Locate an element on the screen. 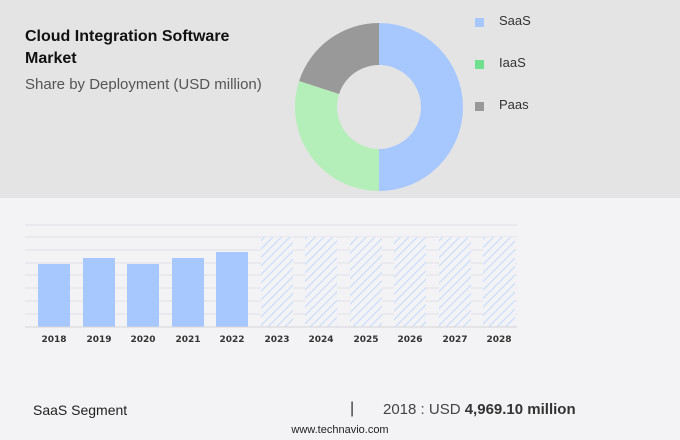  bar-2024 is located at coordinates (321, 282).